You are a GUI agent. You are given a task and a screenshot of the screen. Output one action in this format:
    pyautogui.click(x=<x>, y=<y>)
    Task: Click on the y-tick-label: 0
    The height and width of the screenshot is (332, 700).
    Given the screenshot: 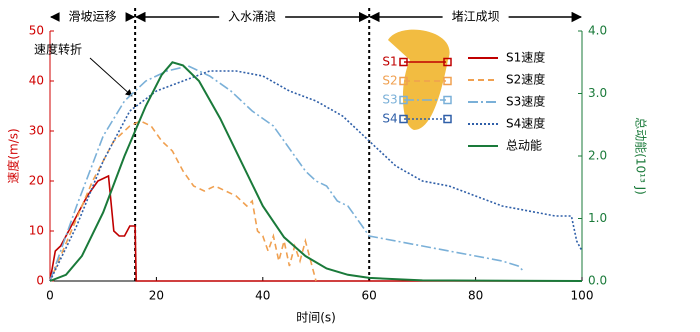 What is the action you would take?
    pyautogui.click(x=40, y=281)
    